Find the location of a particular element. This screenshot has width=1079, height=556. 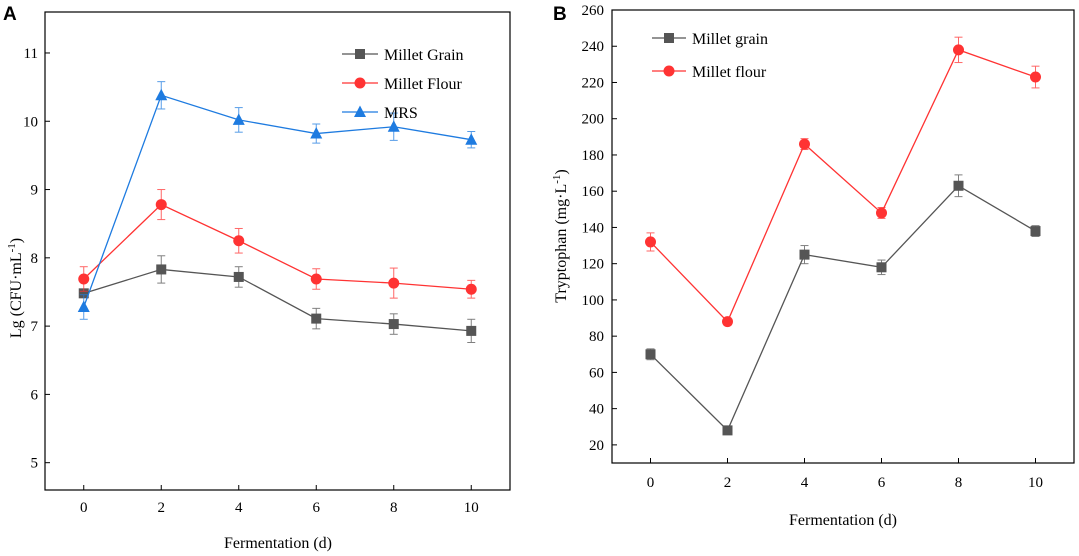

panel-a-x-tick-label: 0 is located at coordinates (84, 508).